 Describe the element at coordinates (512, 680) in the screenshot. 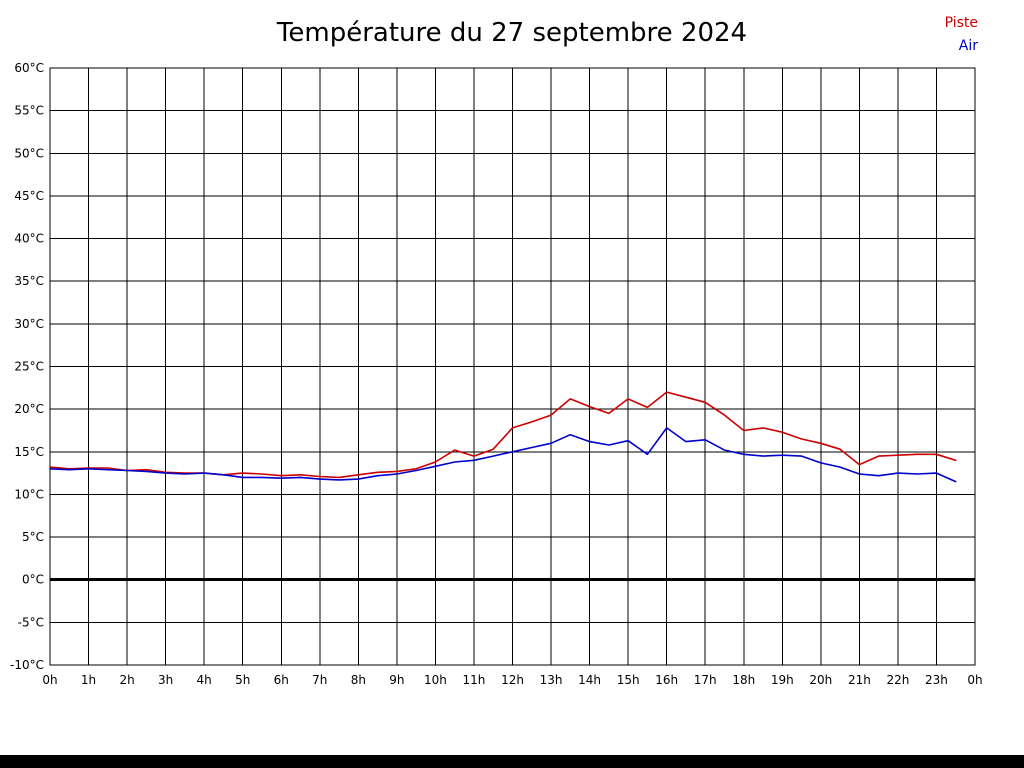

I see `x-tick-label: 12h` at that location.